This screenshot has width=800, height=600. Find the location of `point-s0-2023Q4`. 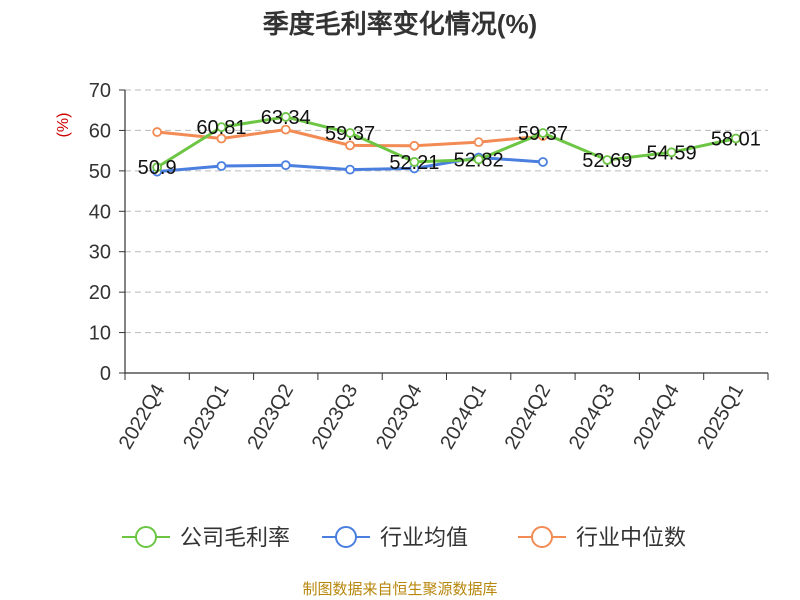

point-s0-2023Q4 is located at coordinates (414, 162).